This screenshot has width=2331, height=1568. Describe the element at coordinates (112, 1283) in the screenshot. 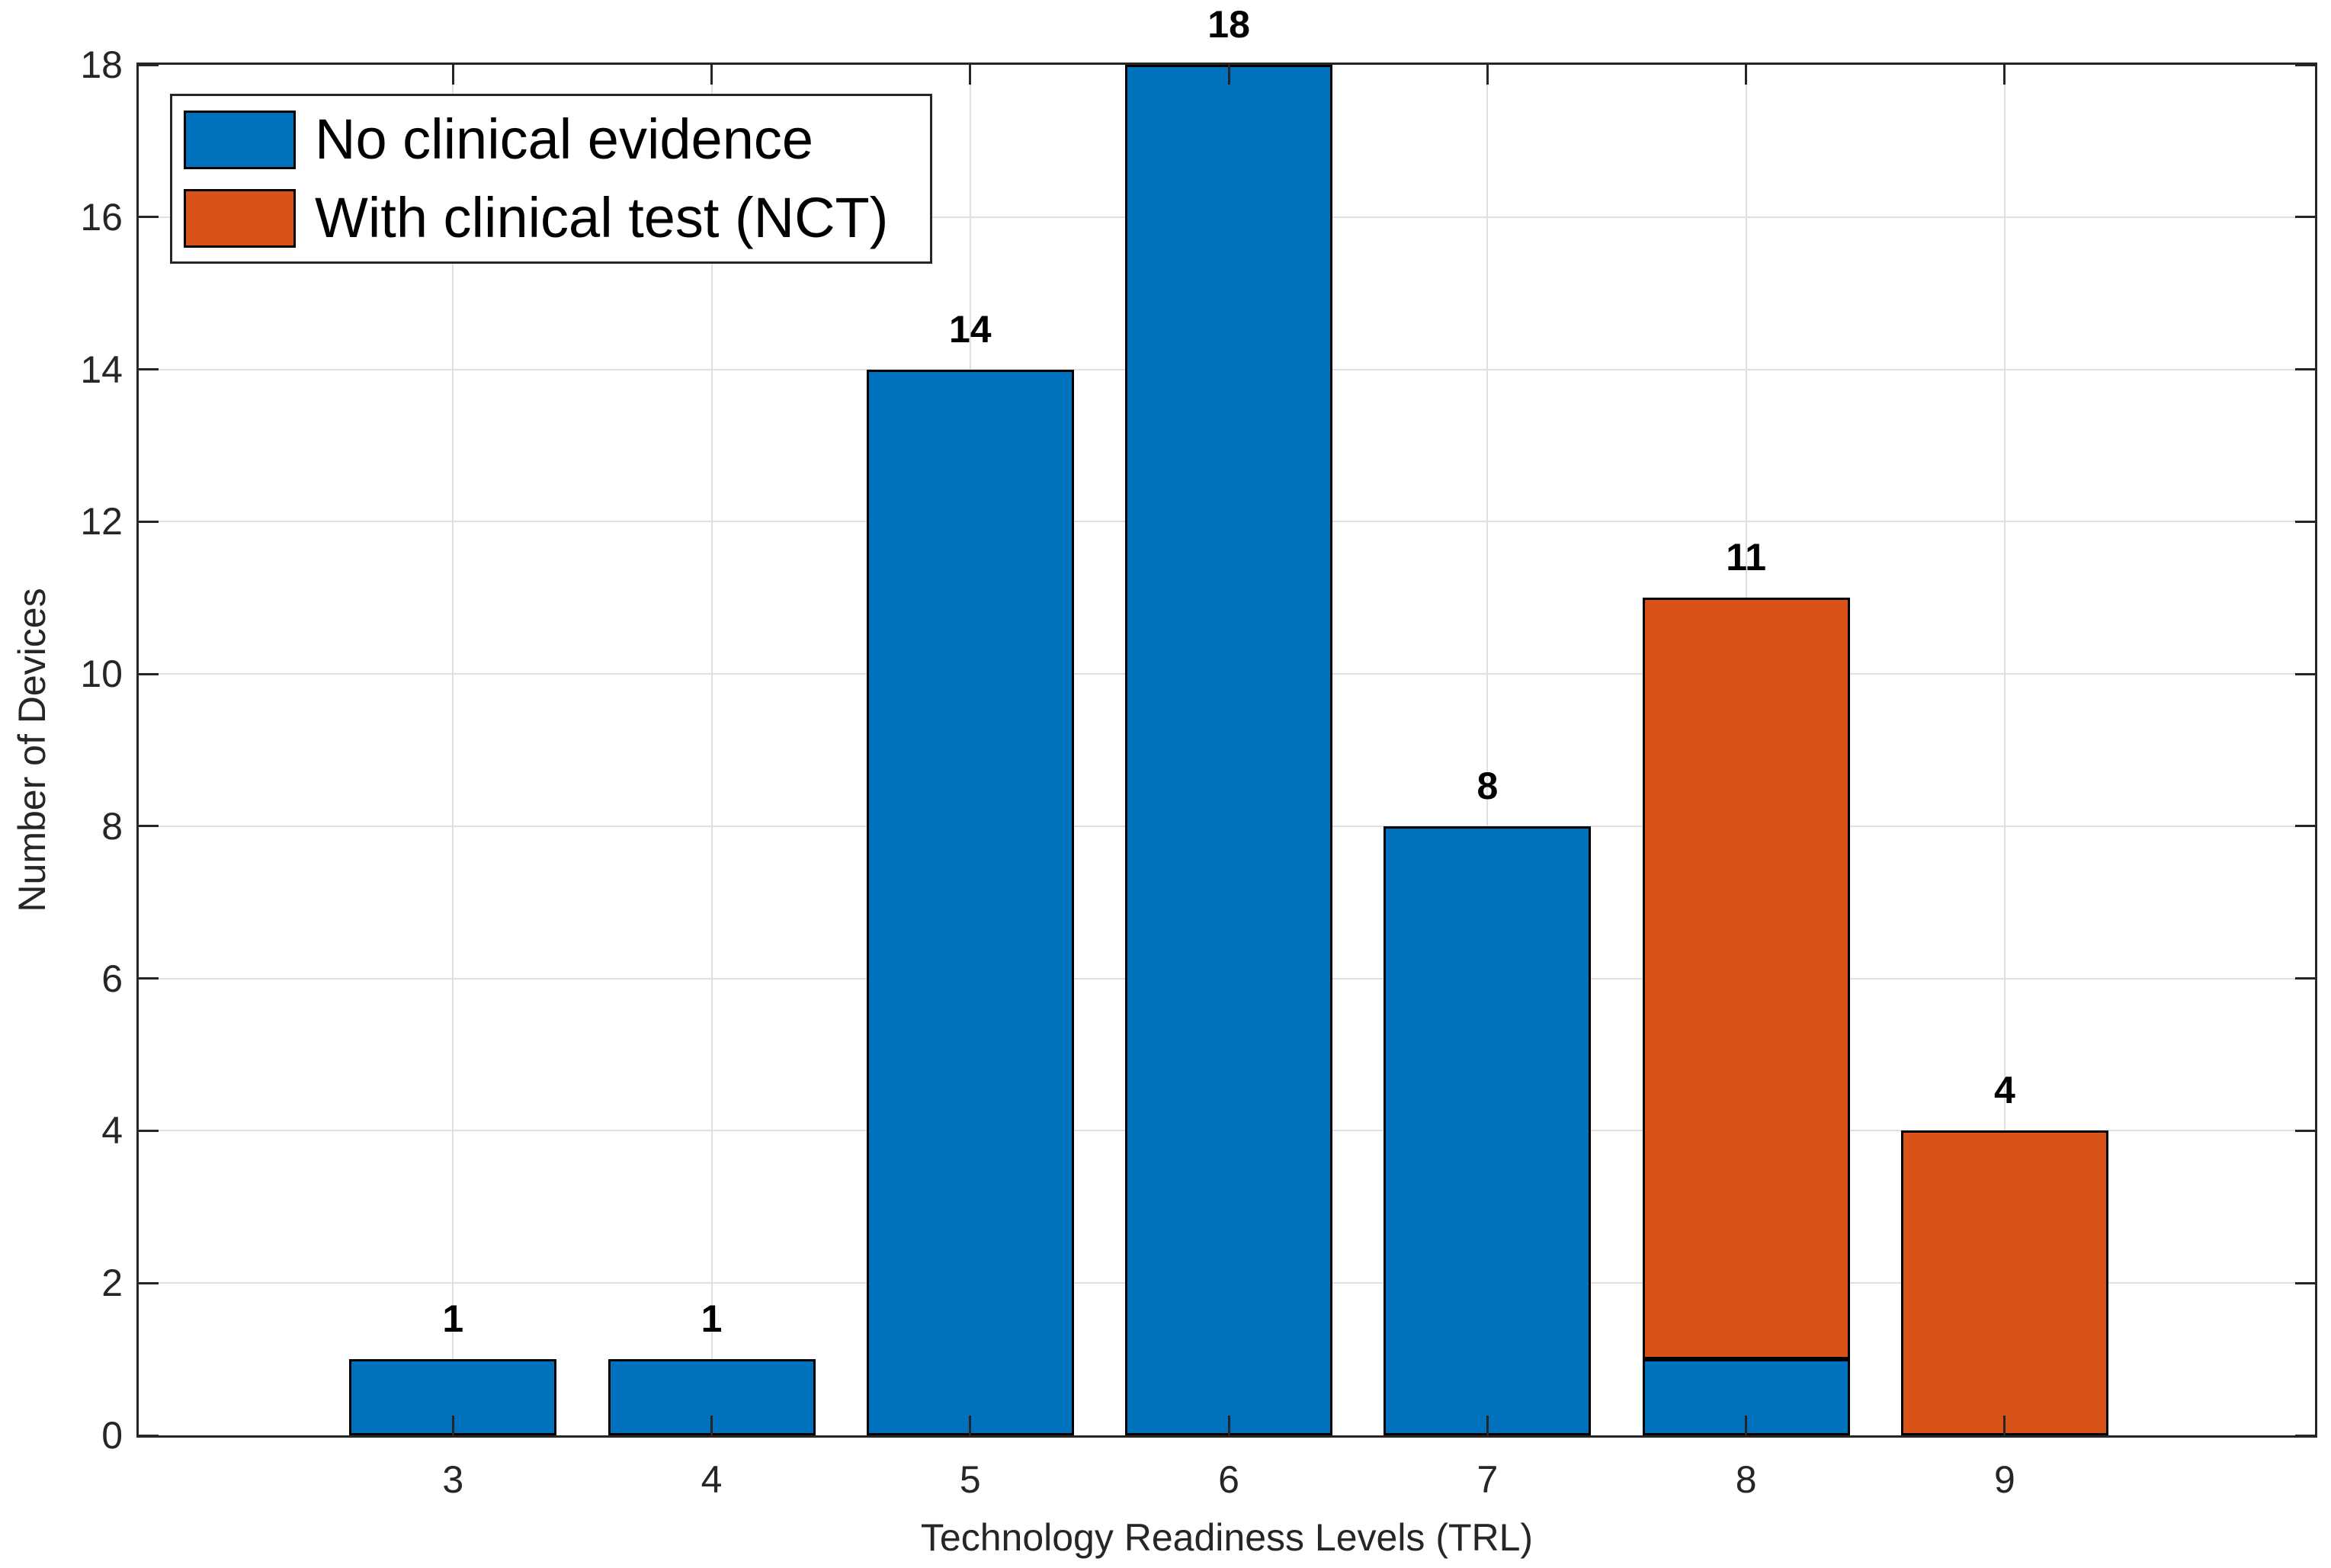

I see `ytick-label-2: 2` at that location.